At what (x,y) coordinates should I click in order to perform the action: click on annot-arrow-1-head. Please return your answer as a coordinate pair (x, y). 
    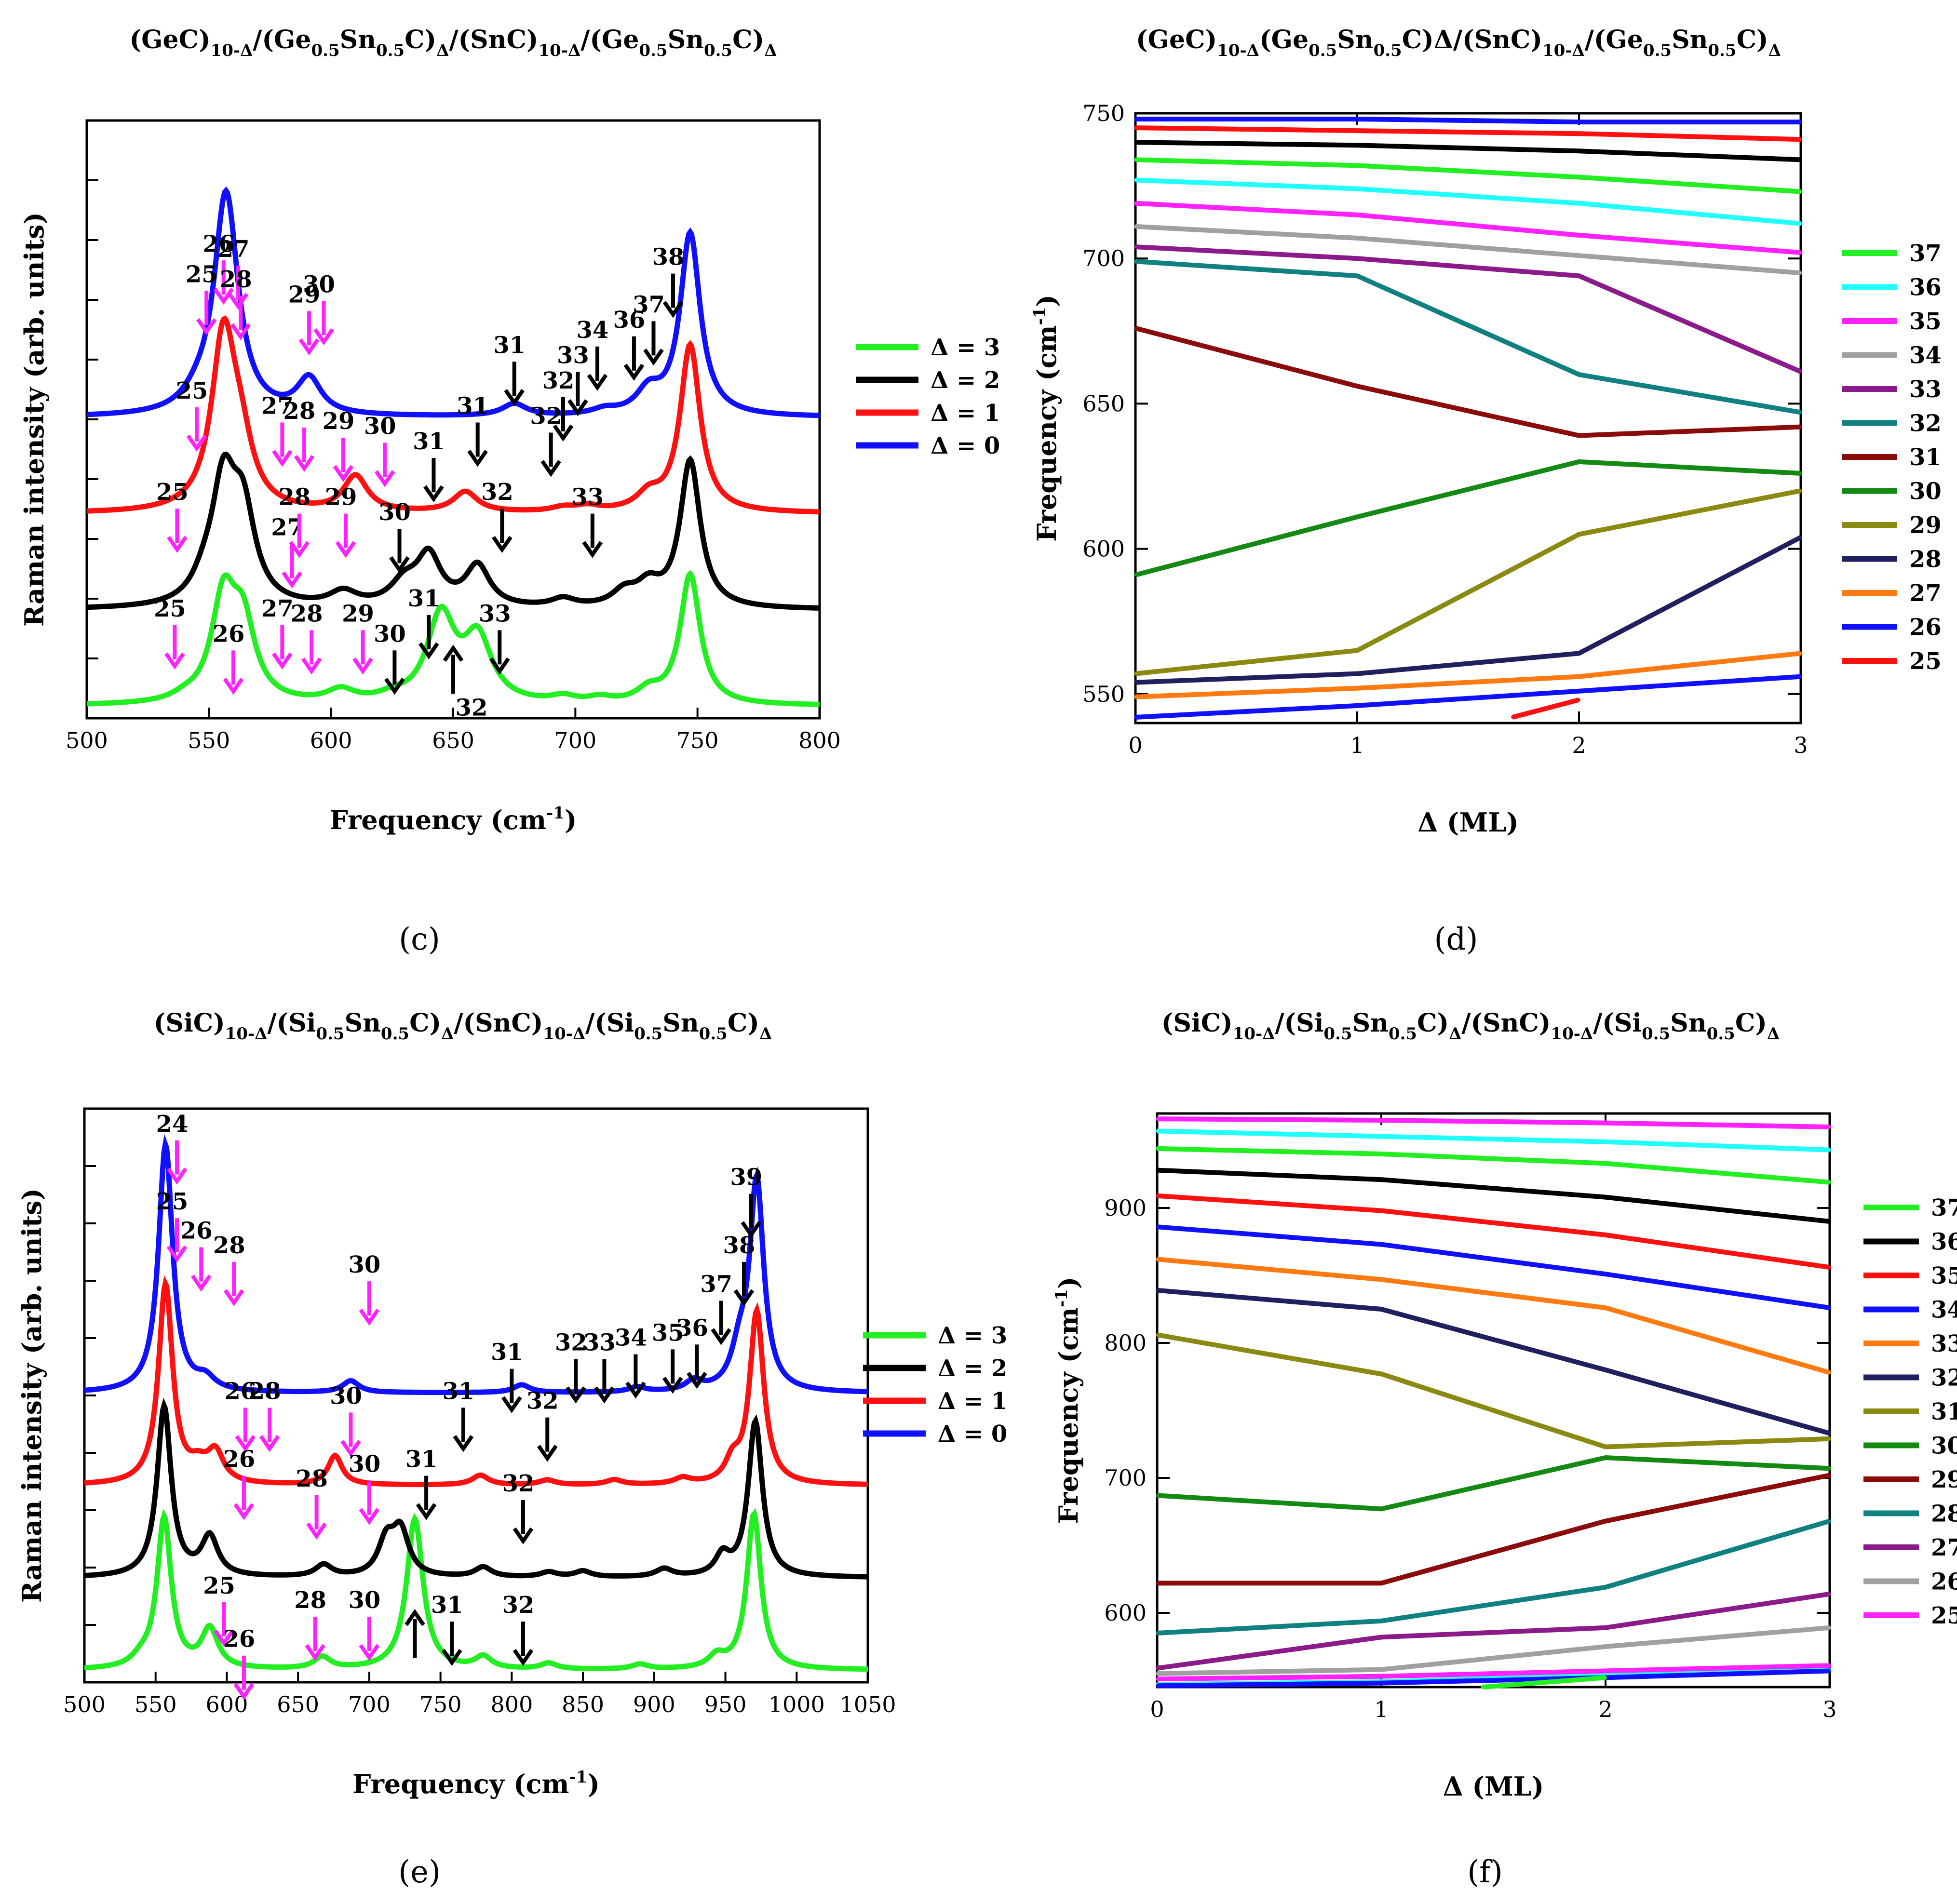
    Looking at the image, I should click on (177, 1254).